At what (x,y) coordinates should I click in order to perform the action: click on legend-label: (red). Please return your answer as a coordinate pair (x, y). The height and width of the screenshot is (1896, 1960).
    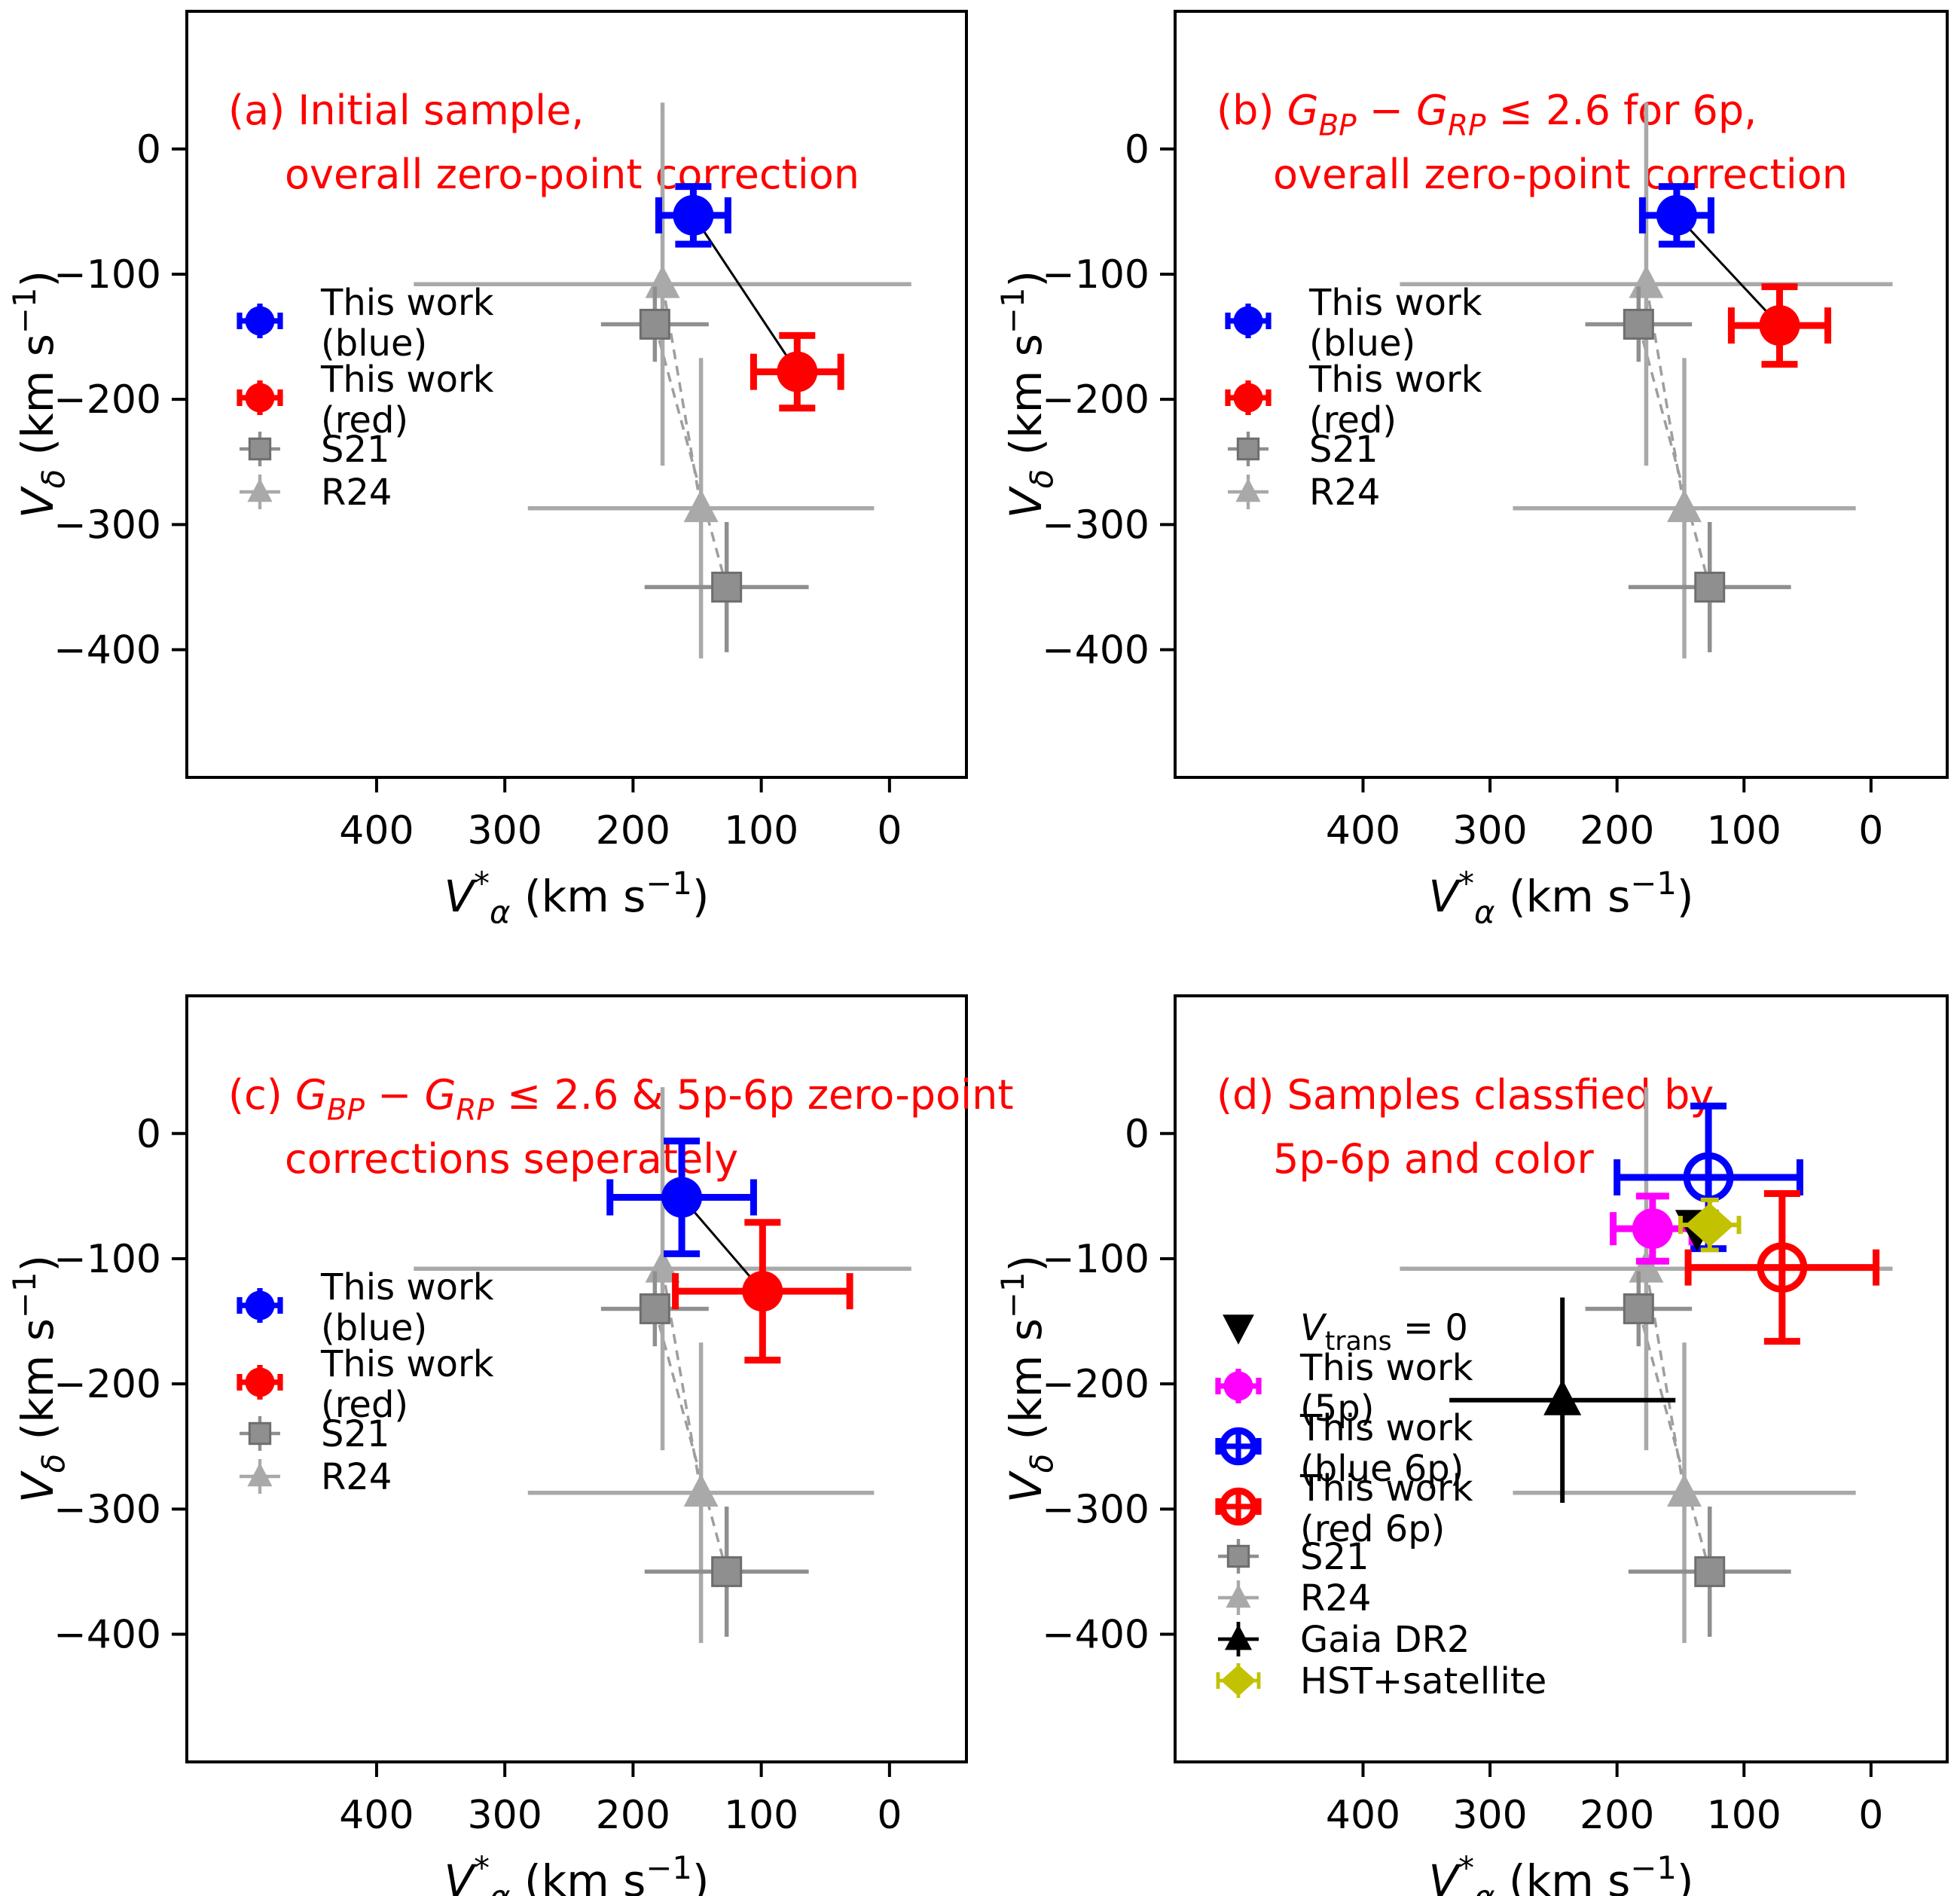
    Looking at the image, I should click on (364, 420).